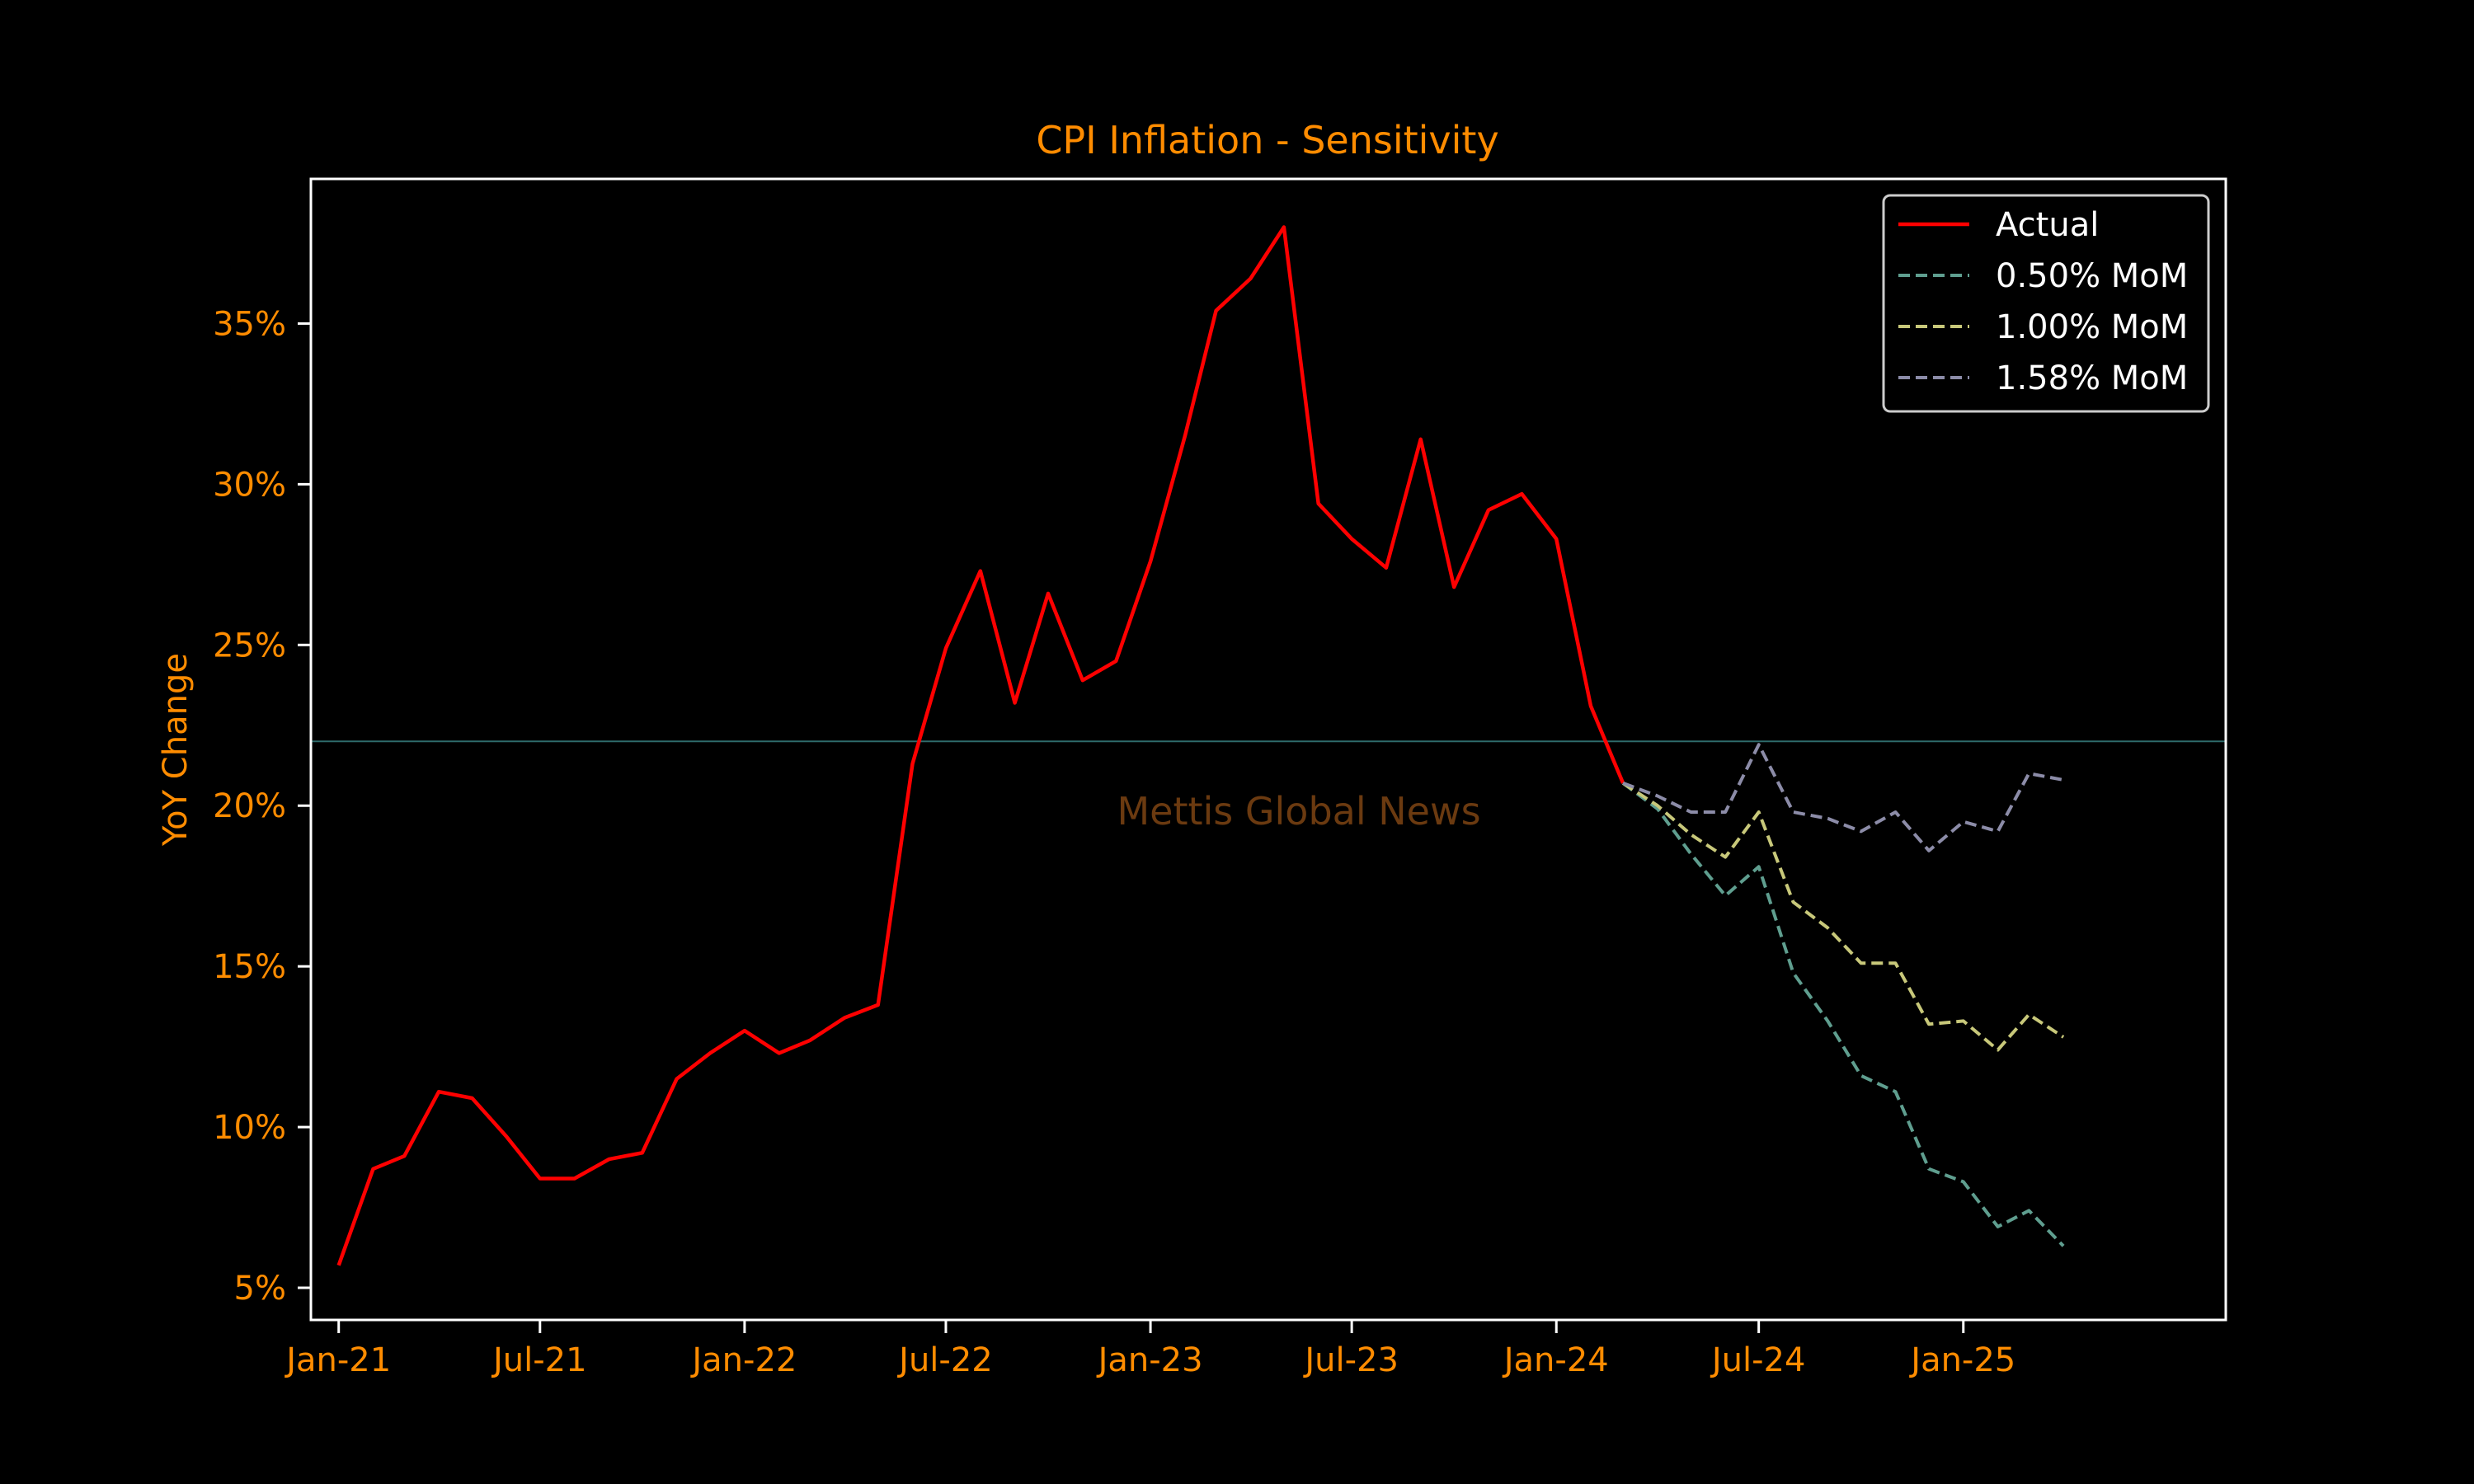 The image size is (2474, 1484). Describe the element at coordinates (1149, 1360) in the screenshot. I see `x-tick-label: Jan-23` at that location.